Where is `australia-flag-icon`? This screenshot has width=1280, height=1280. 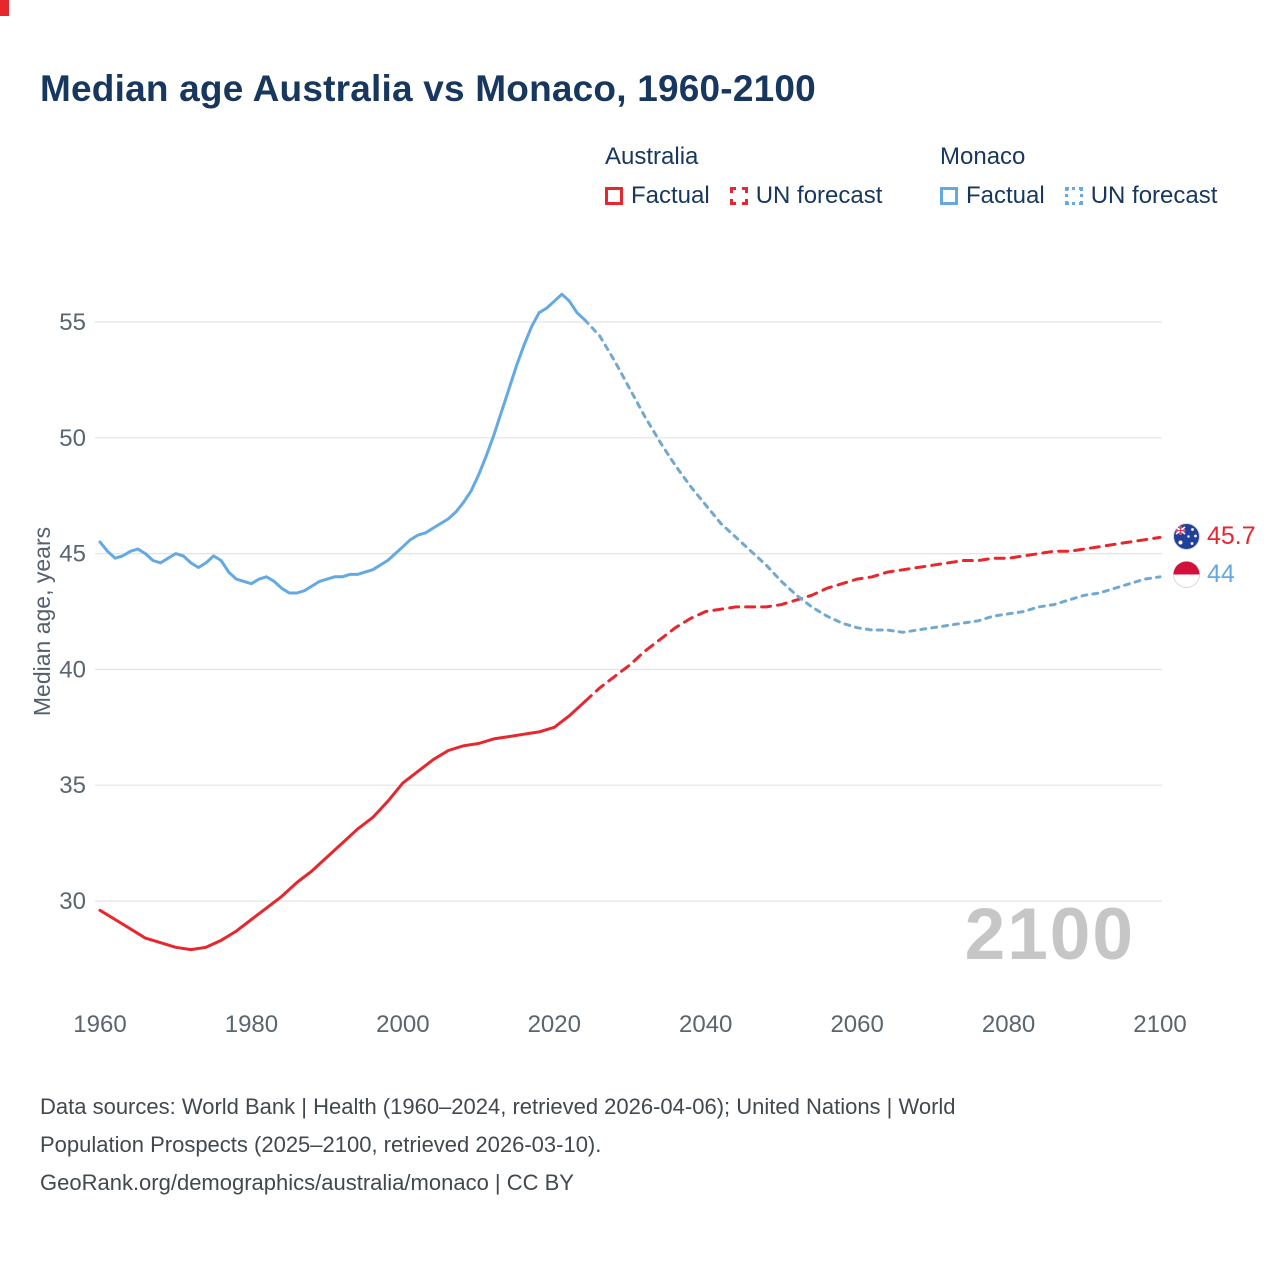 australia-flag-icon is located at coordinates (1186, 536).